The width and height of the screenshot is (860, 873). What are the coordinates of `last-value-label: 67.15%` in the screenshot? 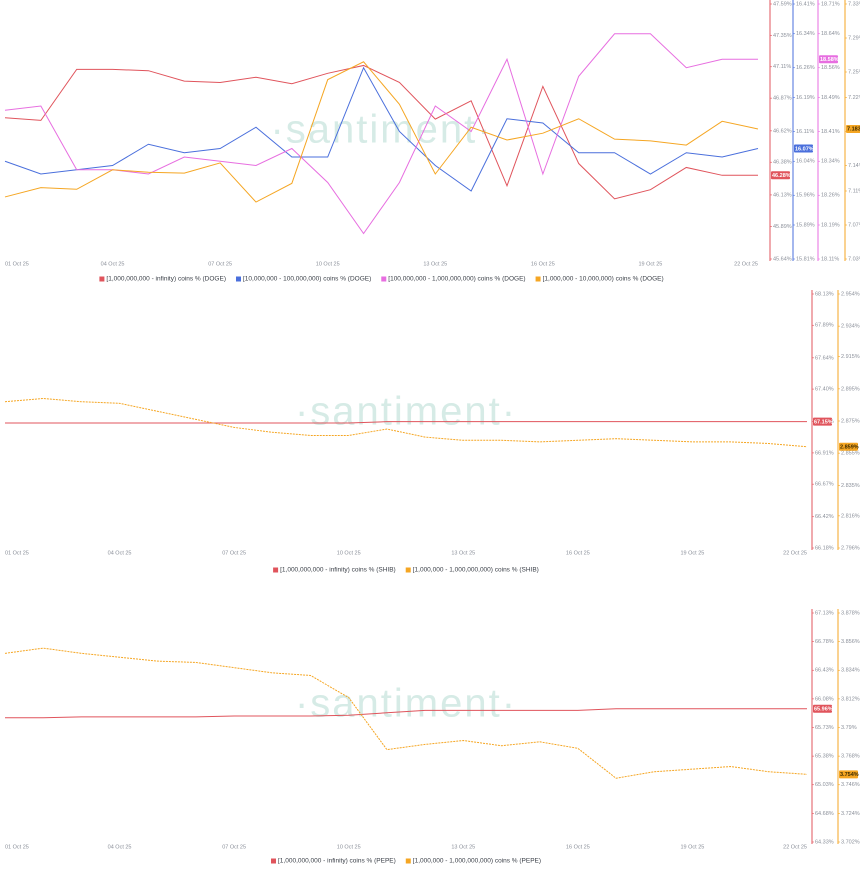 It's located at (823, 422).